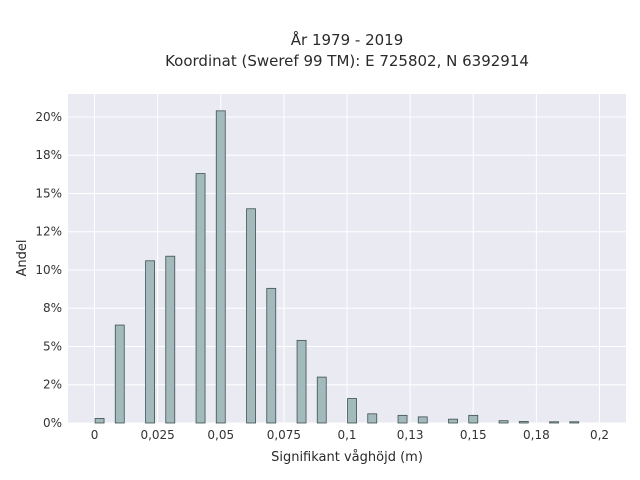 Image resolution: width=640 pixels, height=480 pixels. Describe the element at coordinates (473, 435) in the screenshot. I see `x-tick-label: 0,15` at that location.